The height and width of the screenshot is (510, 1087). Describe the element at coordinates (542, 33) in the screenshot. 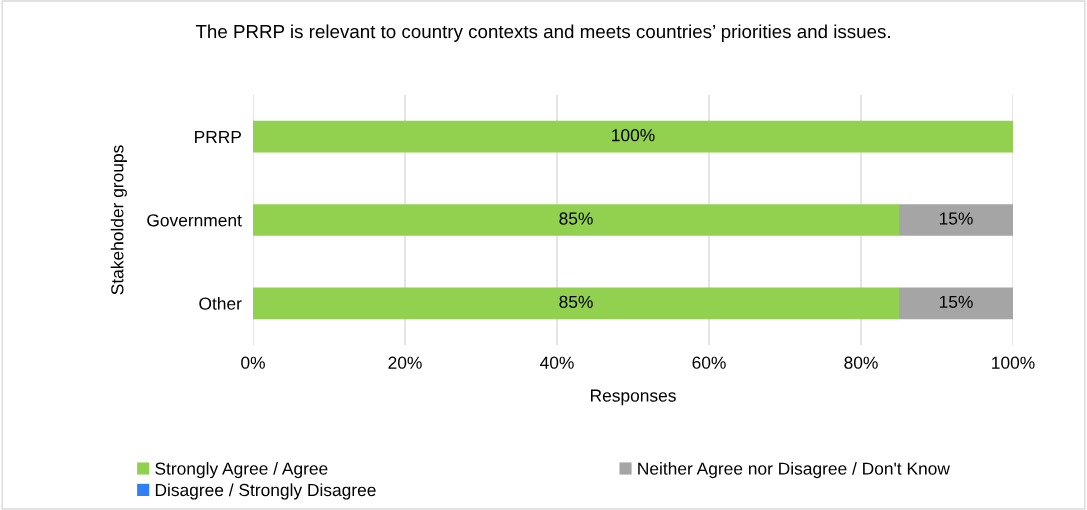

I see `chart-title: The PRRP is relevant to country contexts and meets countries’ priorities and issues.` at that location.